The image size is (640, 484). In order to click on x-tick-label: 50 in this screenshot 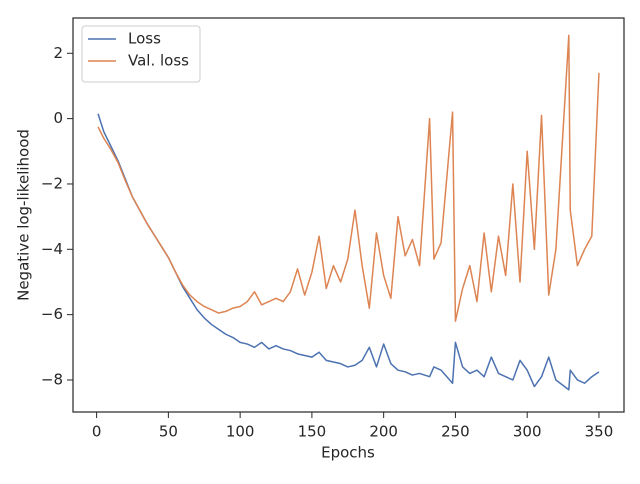, I will do `click(168, 432)`.